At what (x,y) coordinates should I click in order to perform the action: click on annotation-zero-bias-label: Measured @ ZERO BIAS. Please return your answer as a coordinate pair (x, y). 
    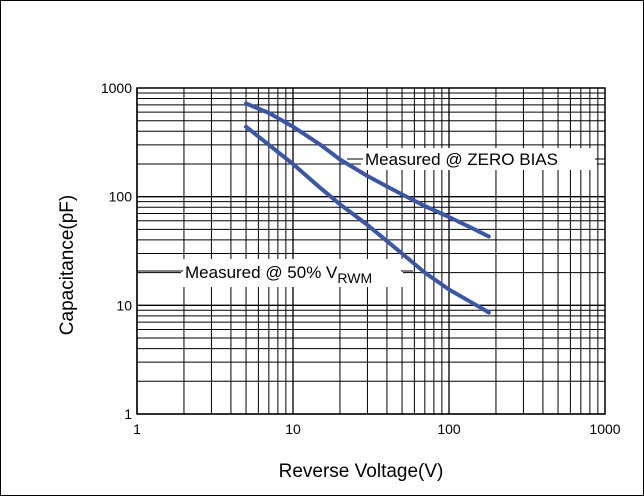
    Looking at the image, I should click on (461, 159).